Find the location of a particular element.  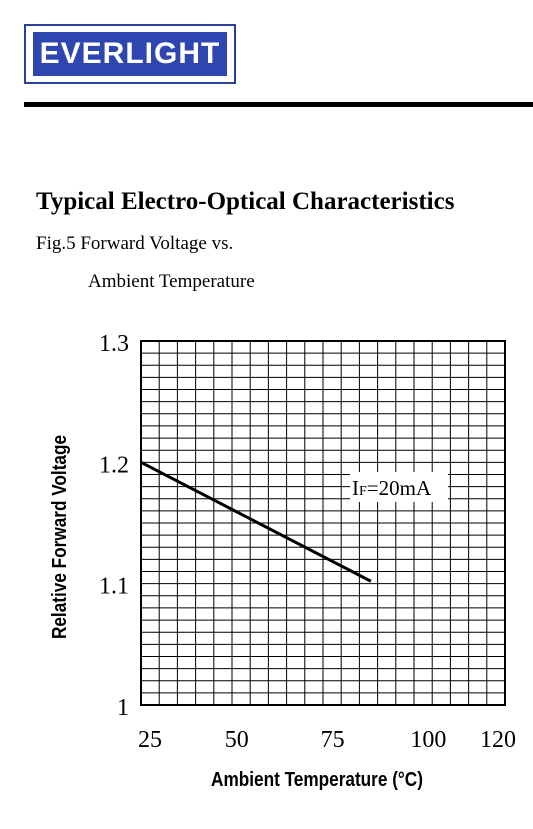

header-rule is located at coordinates (278, 104).